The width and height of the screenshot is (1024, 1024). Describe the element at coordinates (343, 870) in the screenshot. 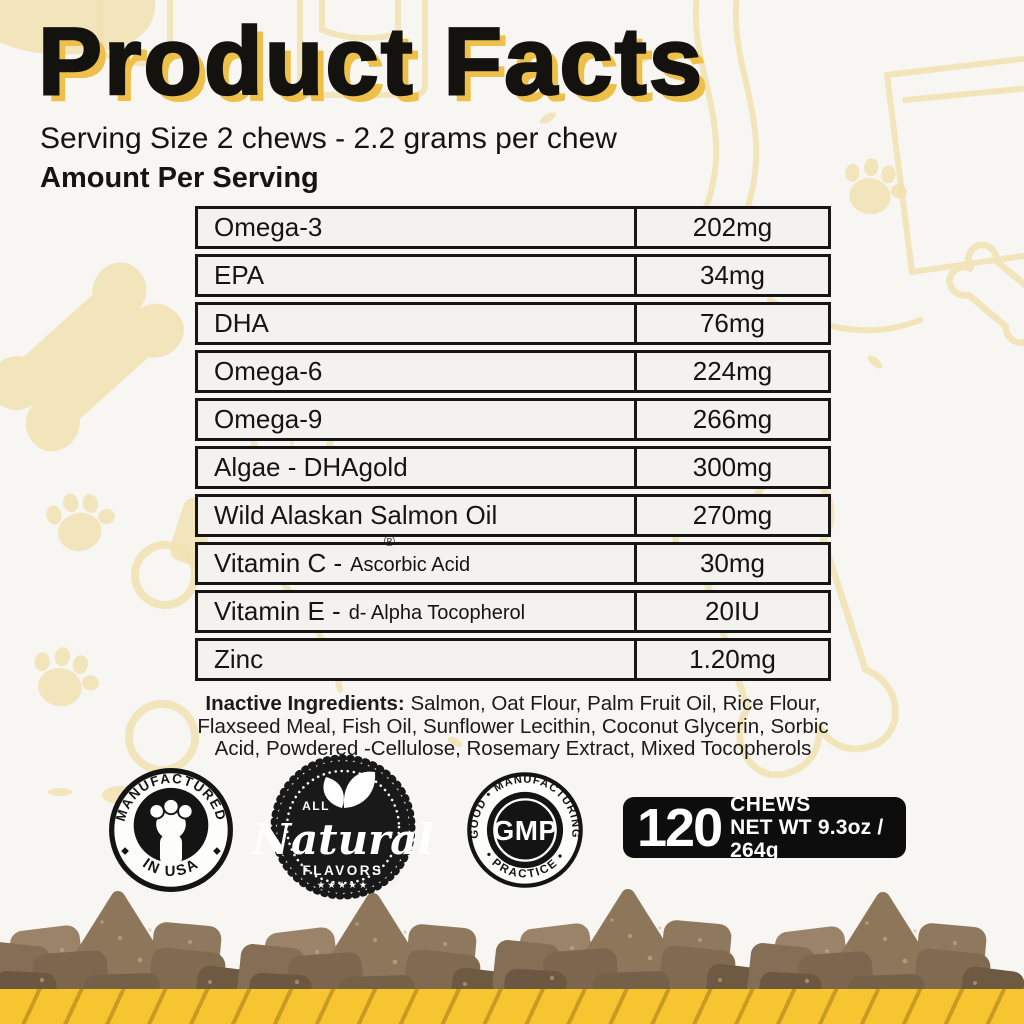

I see `flavors-word: FLAVORS` at that location.